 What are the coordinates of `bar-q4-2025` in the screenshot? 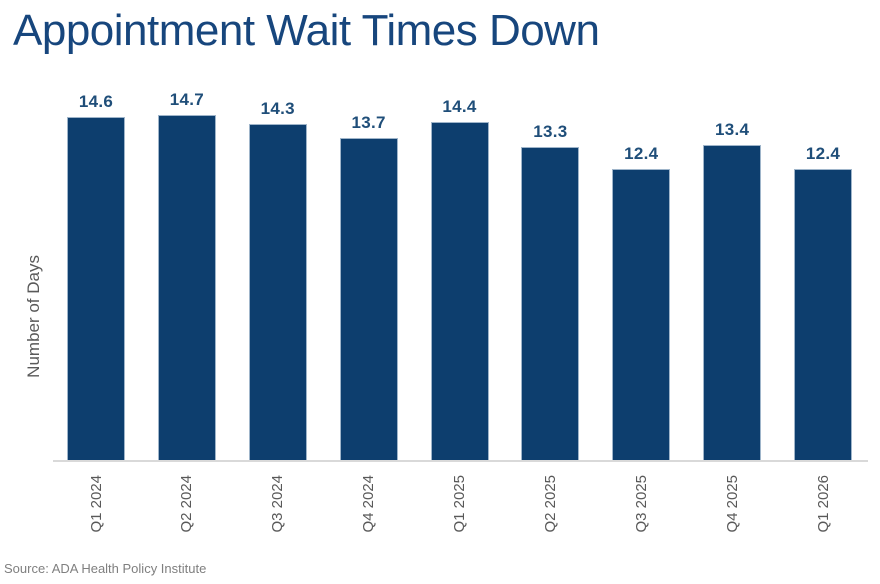 It's located at (732, 302).